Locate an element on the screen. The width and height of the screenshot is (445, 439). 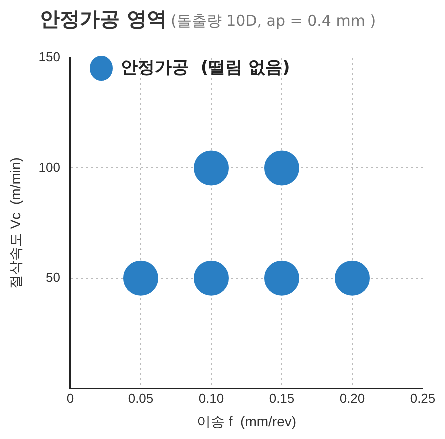
y-axis-title: 절삭속도 Vc (m/min) is located at coordinates (15, 224).